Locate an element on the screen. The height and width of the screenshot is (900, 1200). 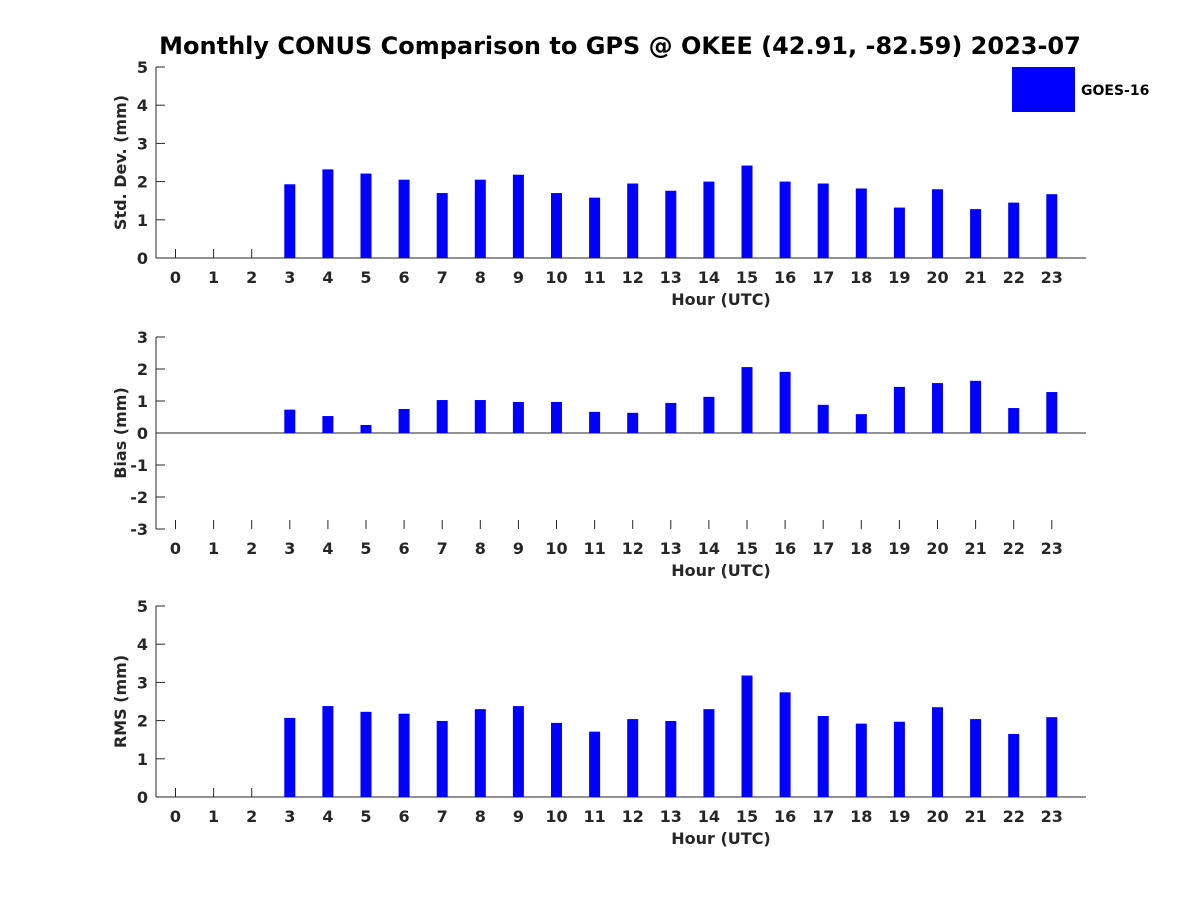
y-axis-label: Bias (mm) is located at coordinates (120, 433).